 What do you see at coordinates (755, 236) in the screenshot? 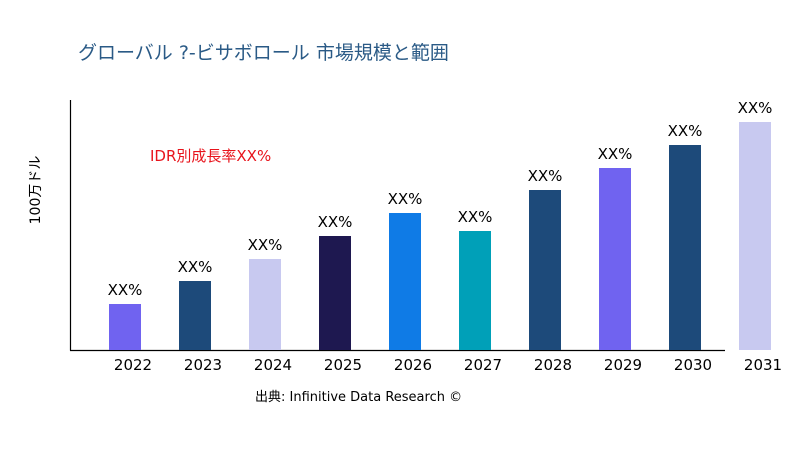
I see `bar-2031` at bounding box center [755, 236].